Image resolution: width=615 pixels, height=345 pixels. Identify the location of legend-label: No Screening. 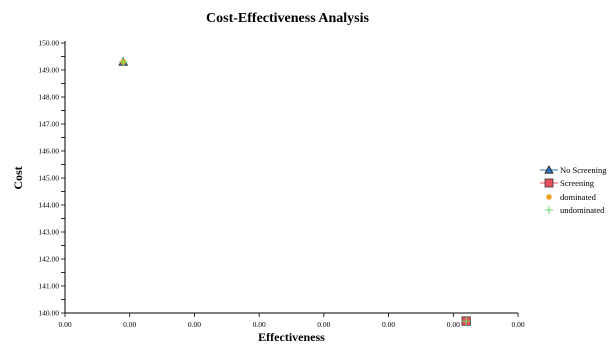
(583, 169).